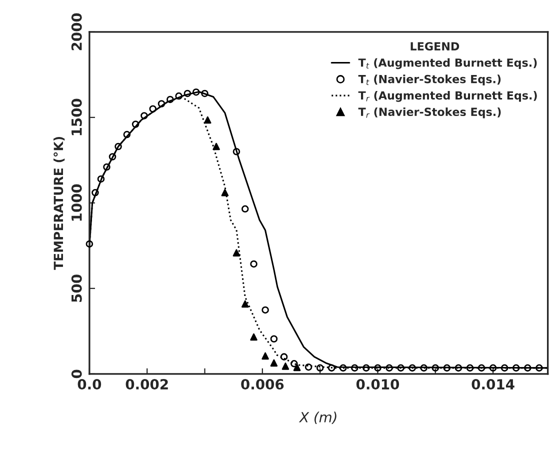 The image size is (559, 456). I want to click on x-axis-title: X (m), so click(317, 418).